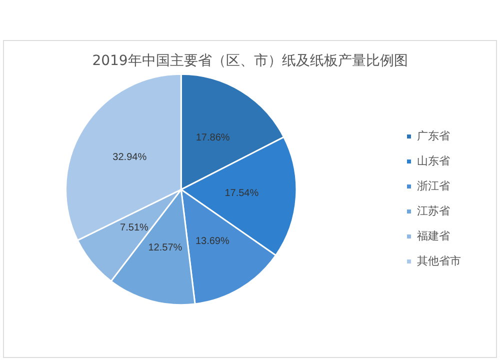 The image size is (500, 362). What do you see at coordinates (433, 186) in the screenshot?
I see `legend-label: 浙江省` at bounding box center [433, 186].